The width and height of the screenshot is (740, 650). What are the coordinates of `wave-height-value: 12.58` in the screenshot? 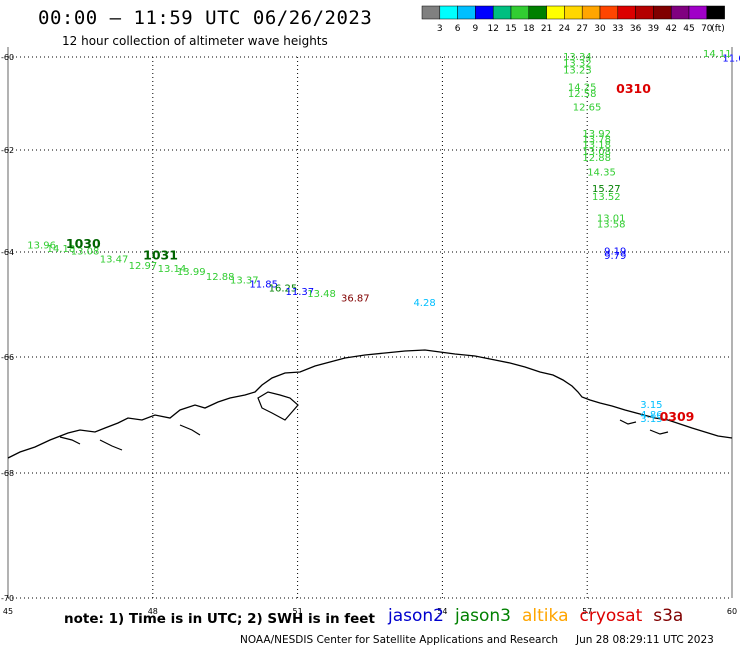 It's located at (582, 94).